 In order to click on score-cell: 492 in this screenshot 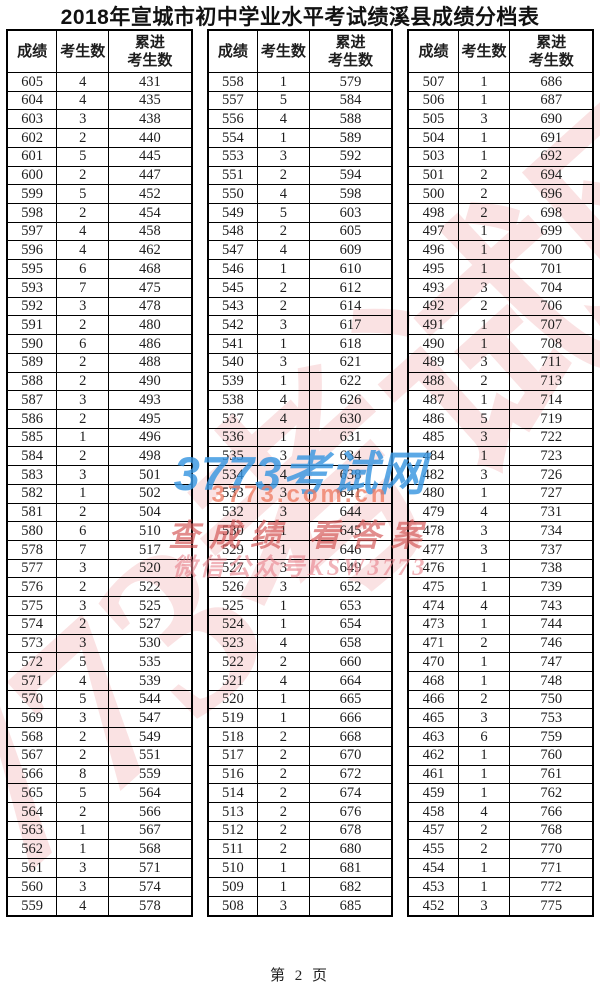, I will do `click(433, 306)`.